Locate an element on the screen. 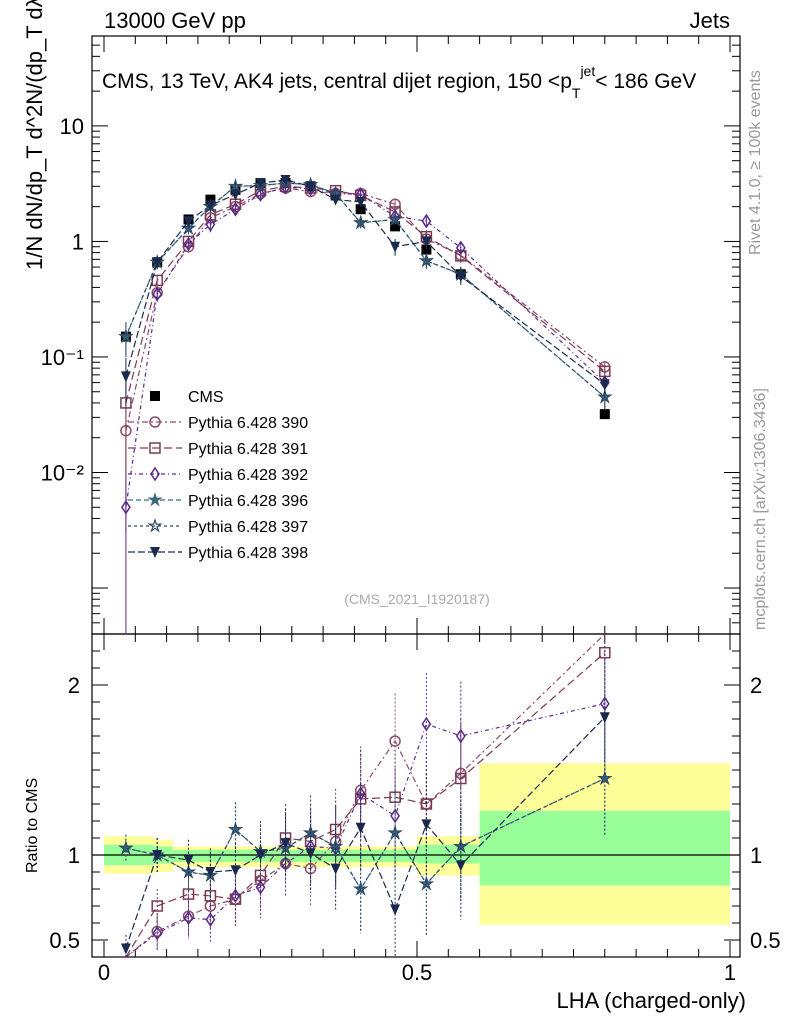  legend-label: Pythia 6.428 392 is located at coordinates (248, 475).